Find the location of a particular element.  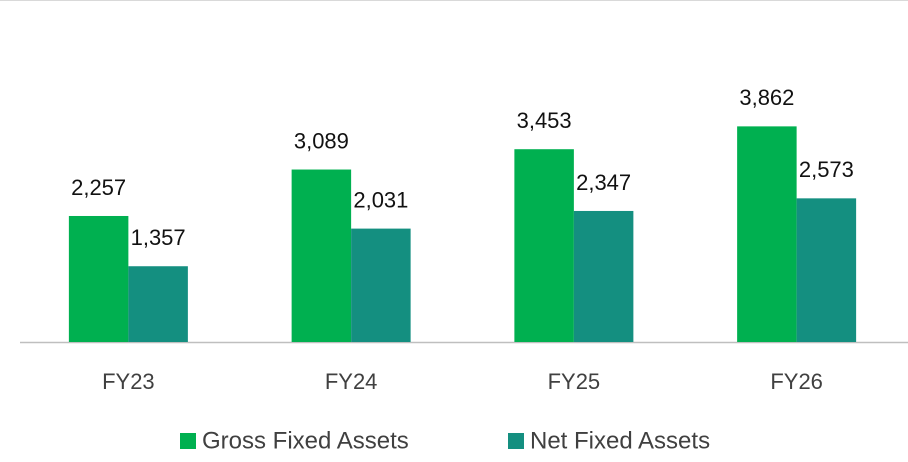

legend-label: Net Fixed Assets is located at coordinates (620, 440).